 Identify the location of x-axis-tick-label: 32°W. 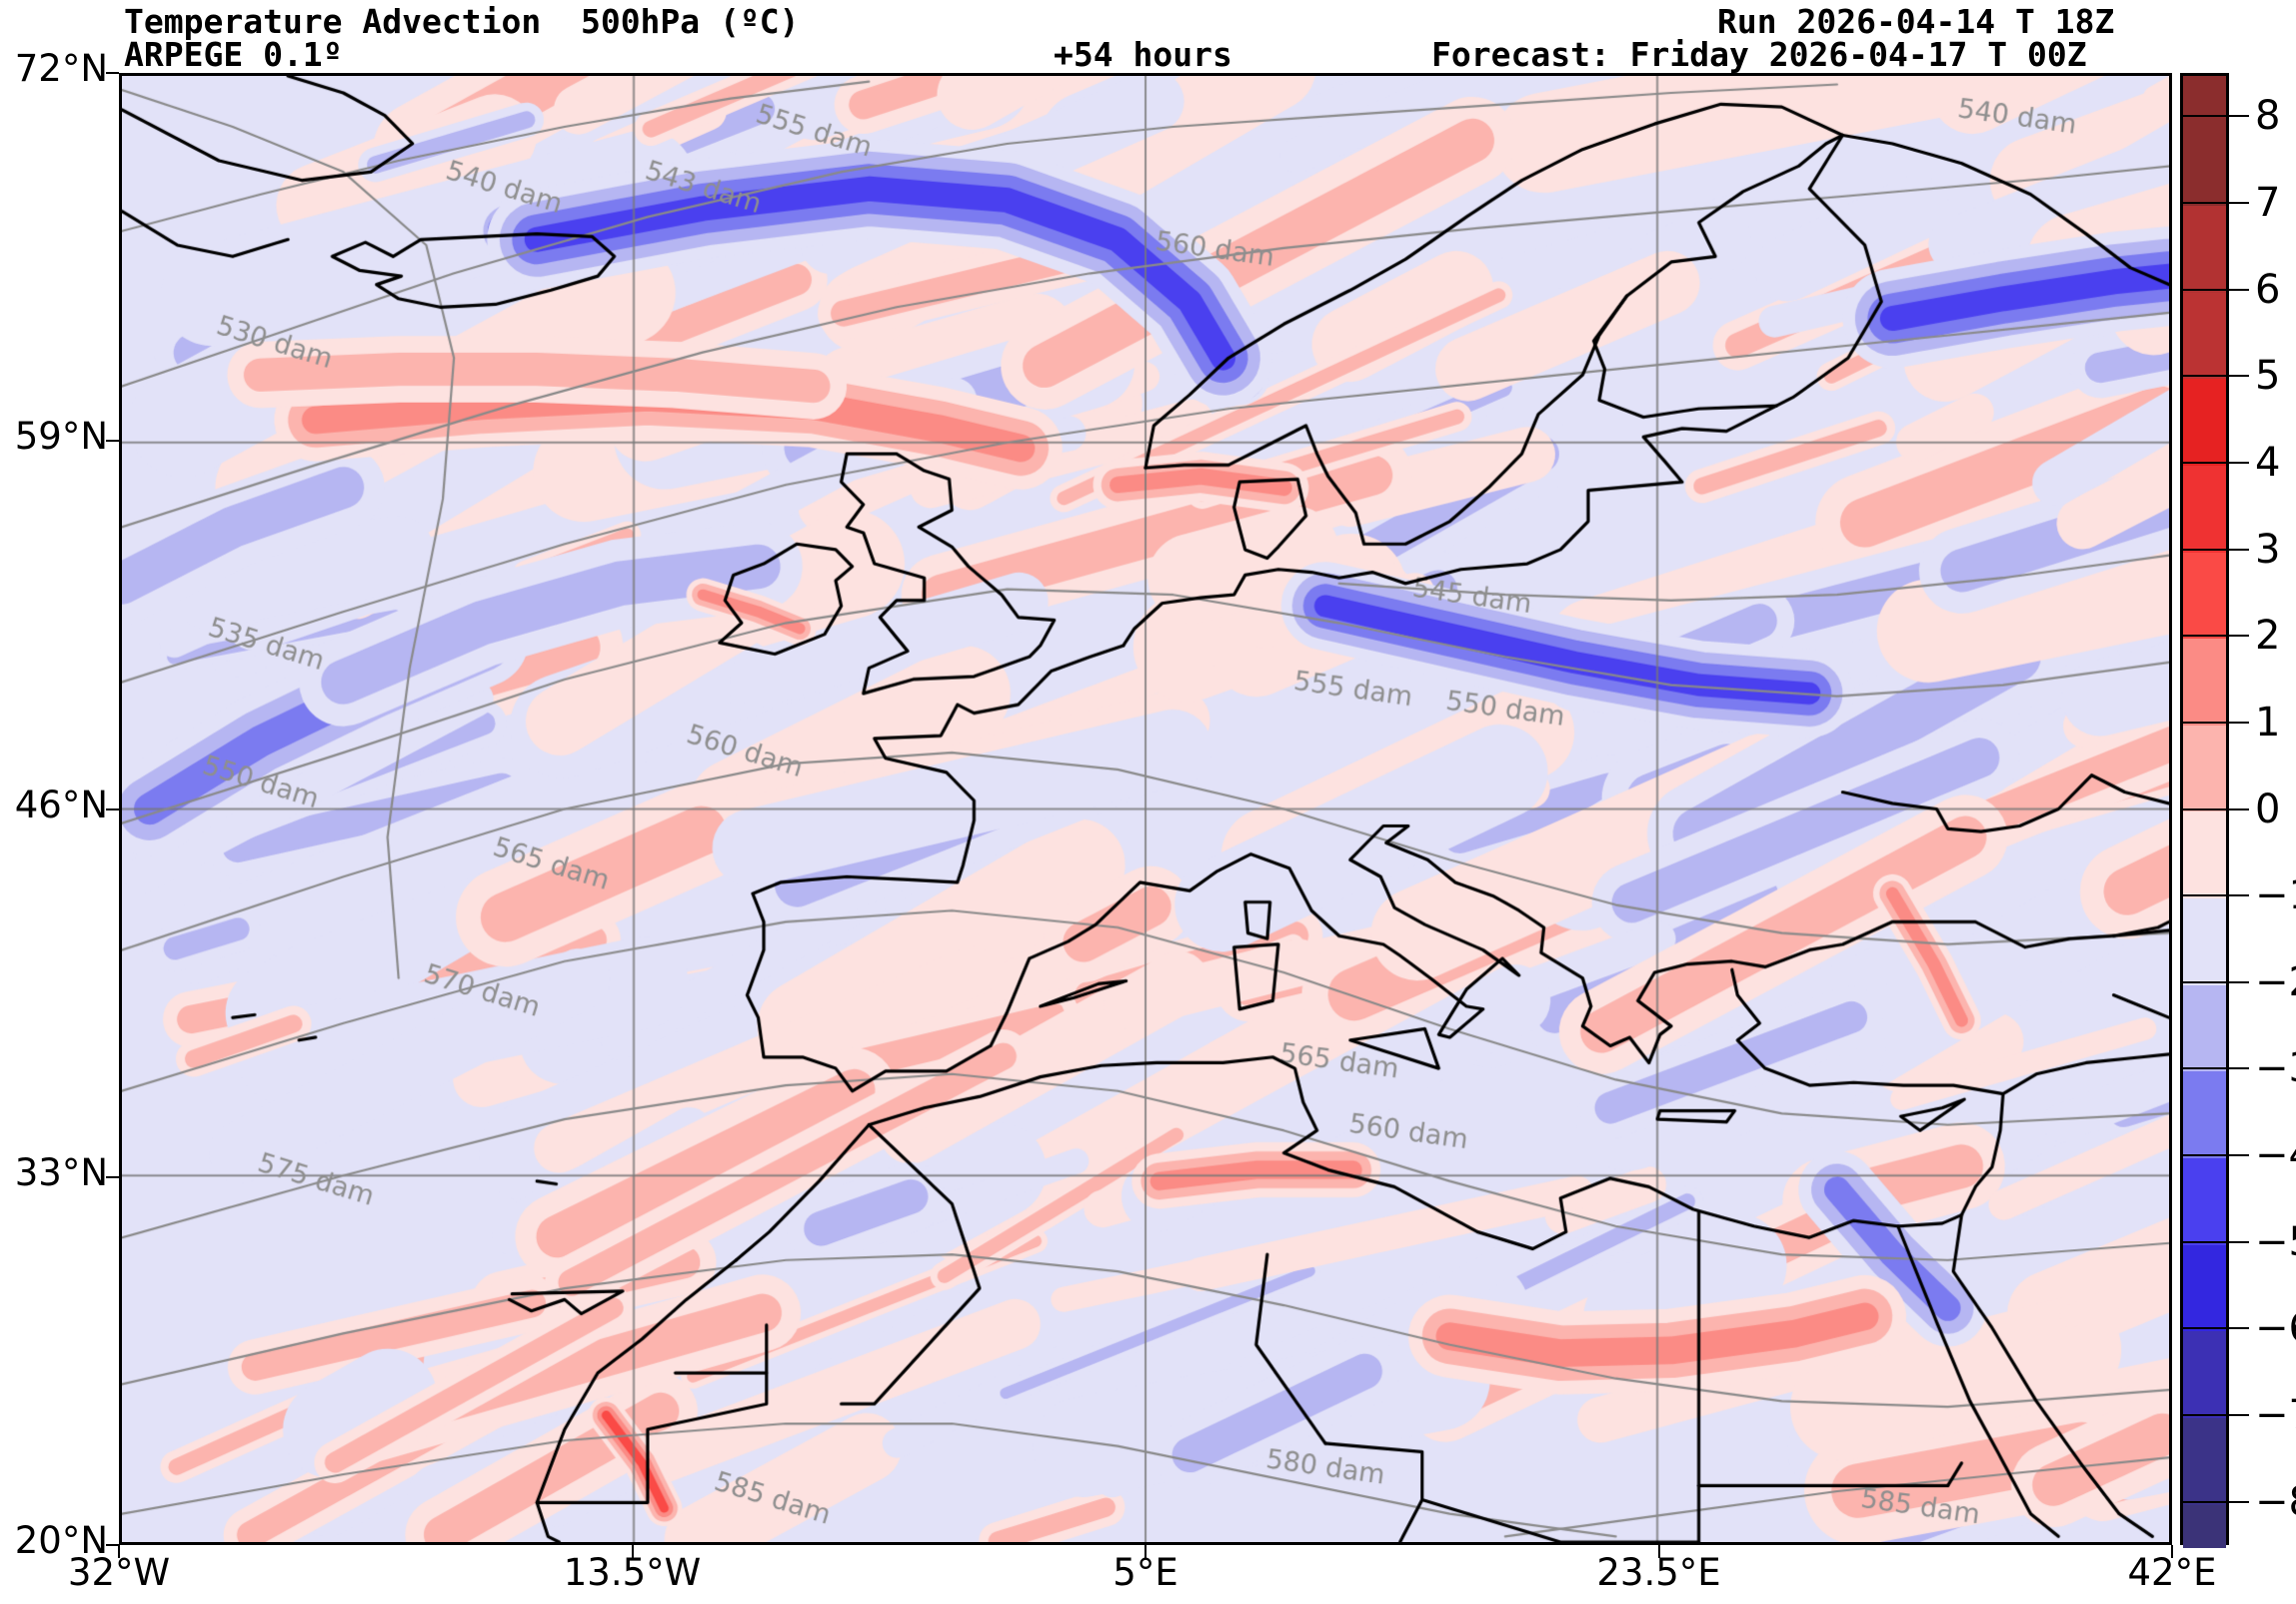
(119, 1572).